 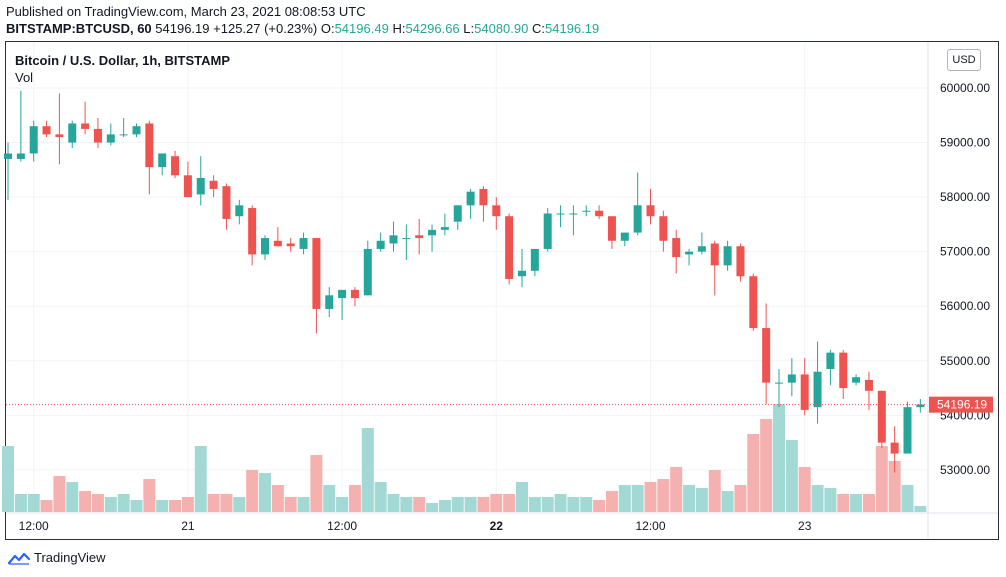 What do you see at coordinates (19, 558) in the screenshot?
I see `tradingview-logo-icon` at bounding box center [19, 558].